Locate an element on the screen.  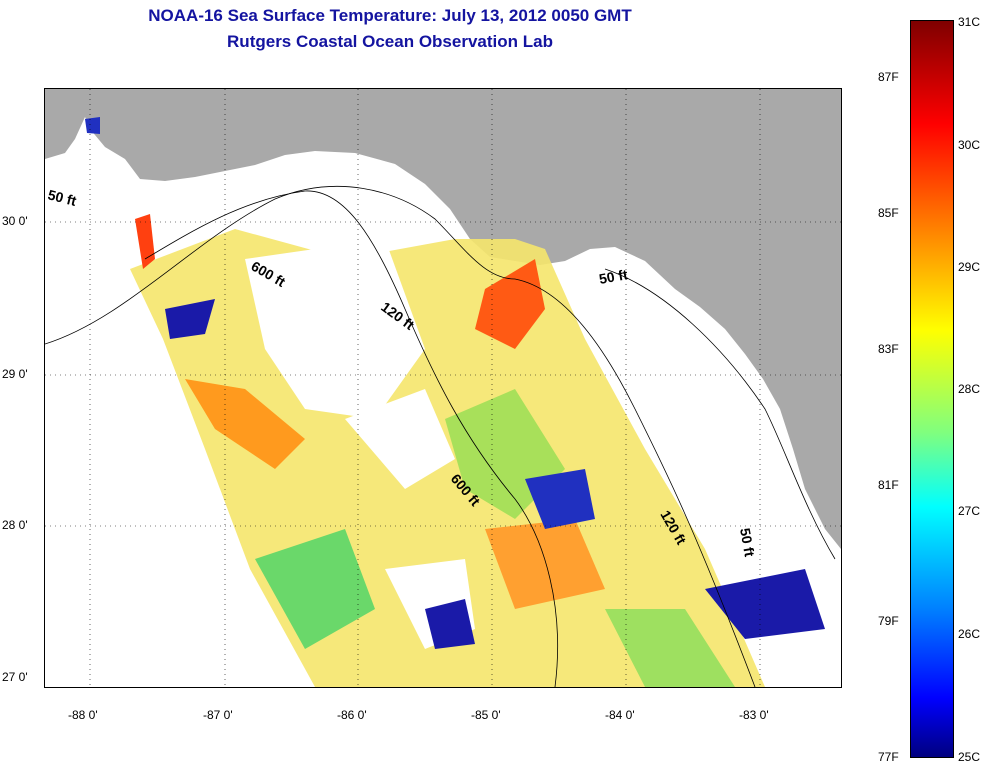
colorbar-f-87: 87F is located at coordinates (888, 77).